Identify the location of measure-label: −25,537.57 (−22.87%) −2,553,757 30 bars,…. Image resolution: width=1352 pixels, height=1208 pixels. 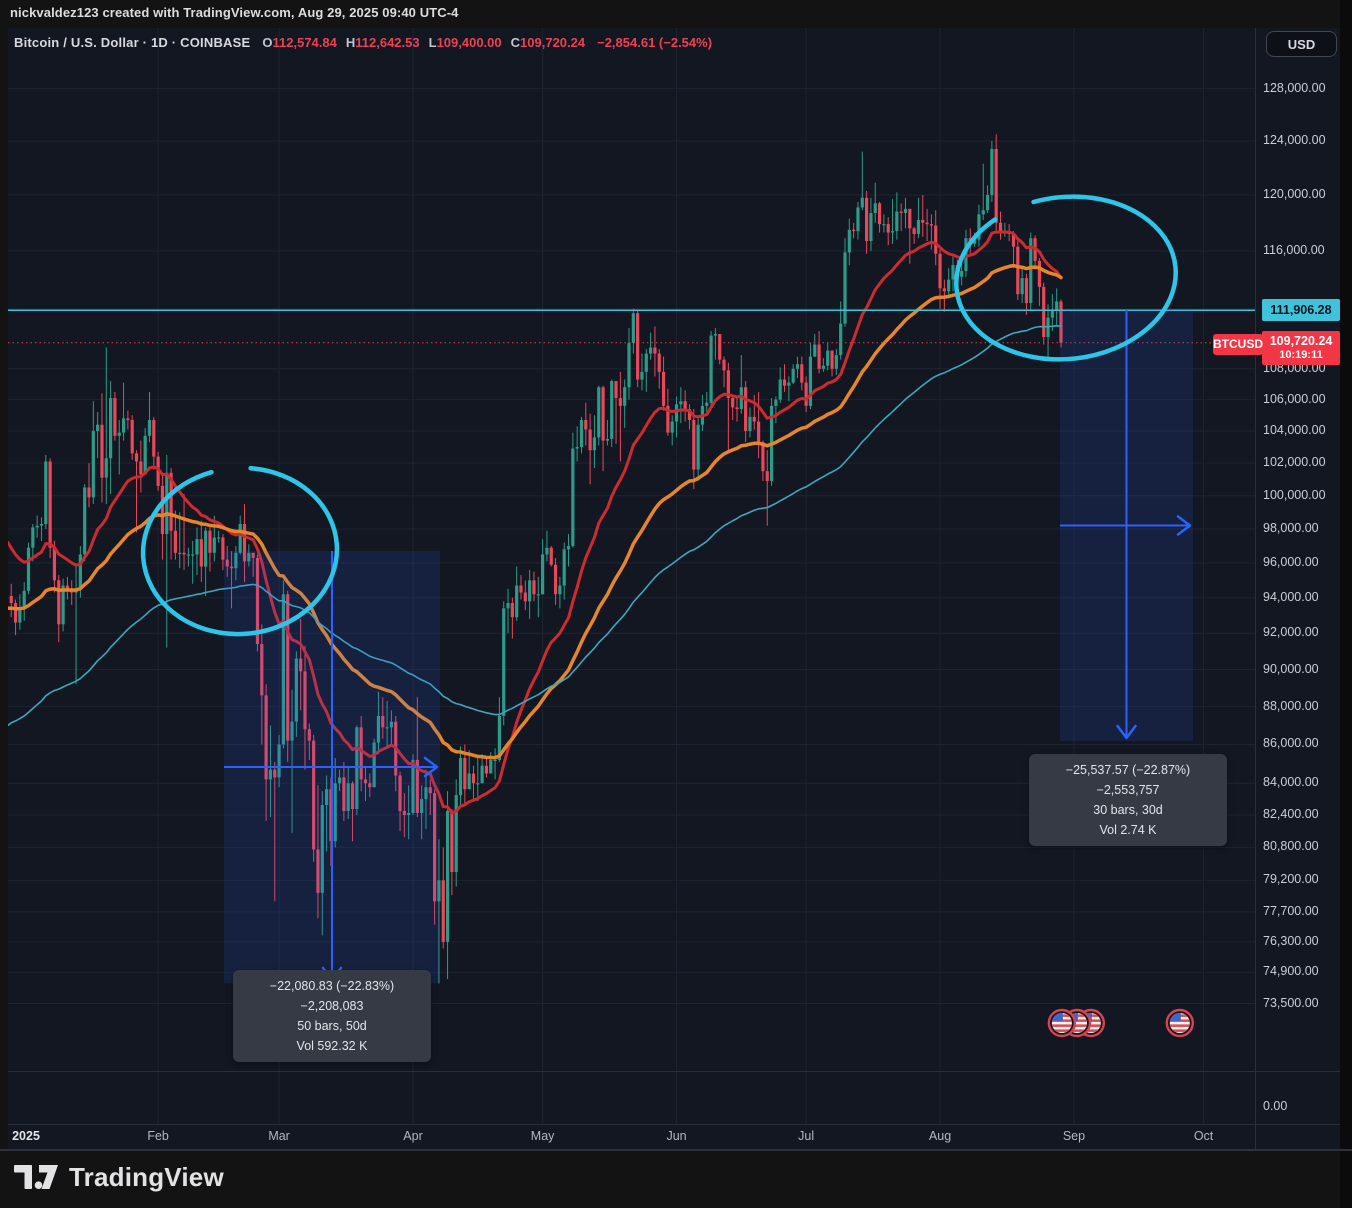
(1128, 800).